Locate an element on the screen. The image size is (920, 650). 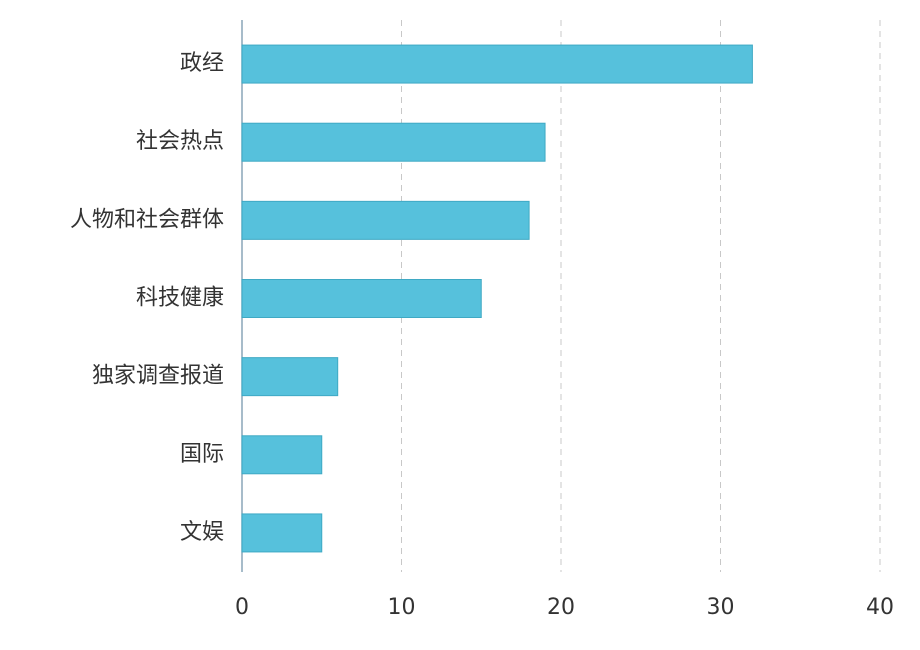
x-tick-label: 40 is located at coordinates (880, 607).